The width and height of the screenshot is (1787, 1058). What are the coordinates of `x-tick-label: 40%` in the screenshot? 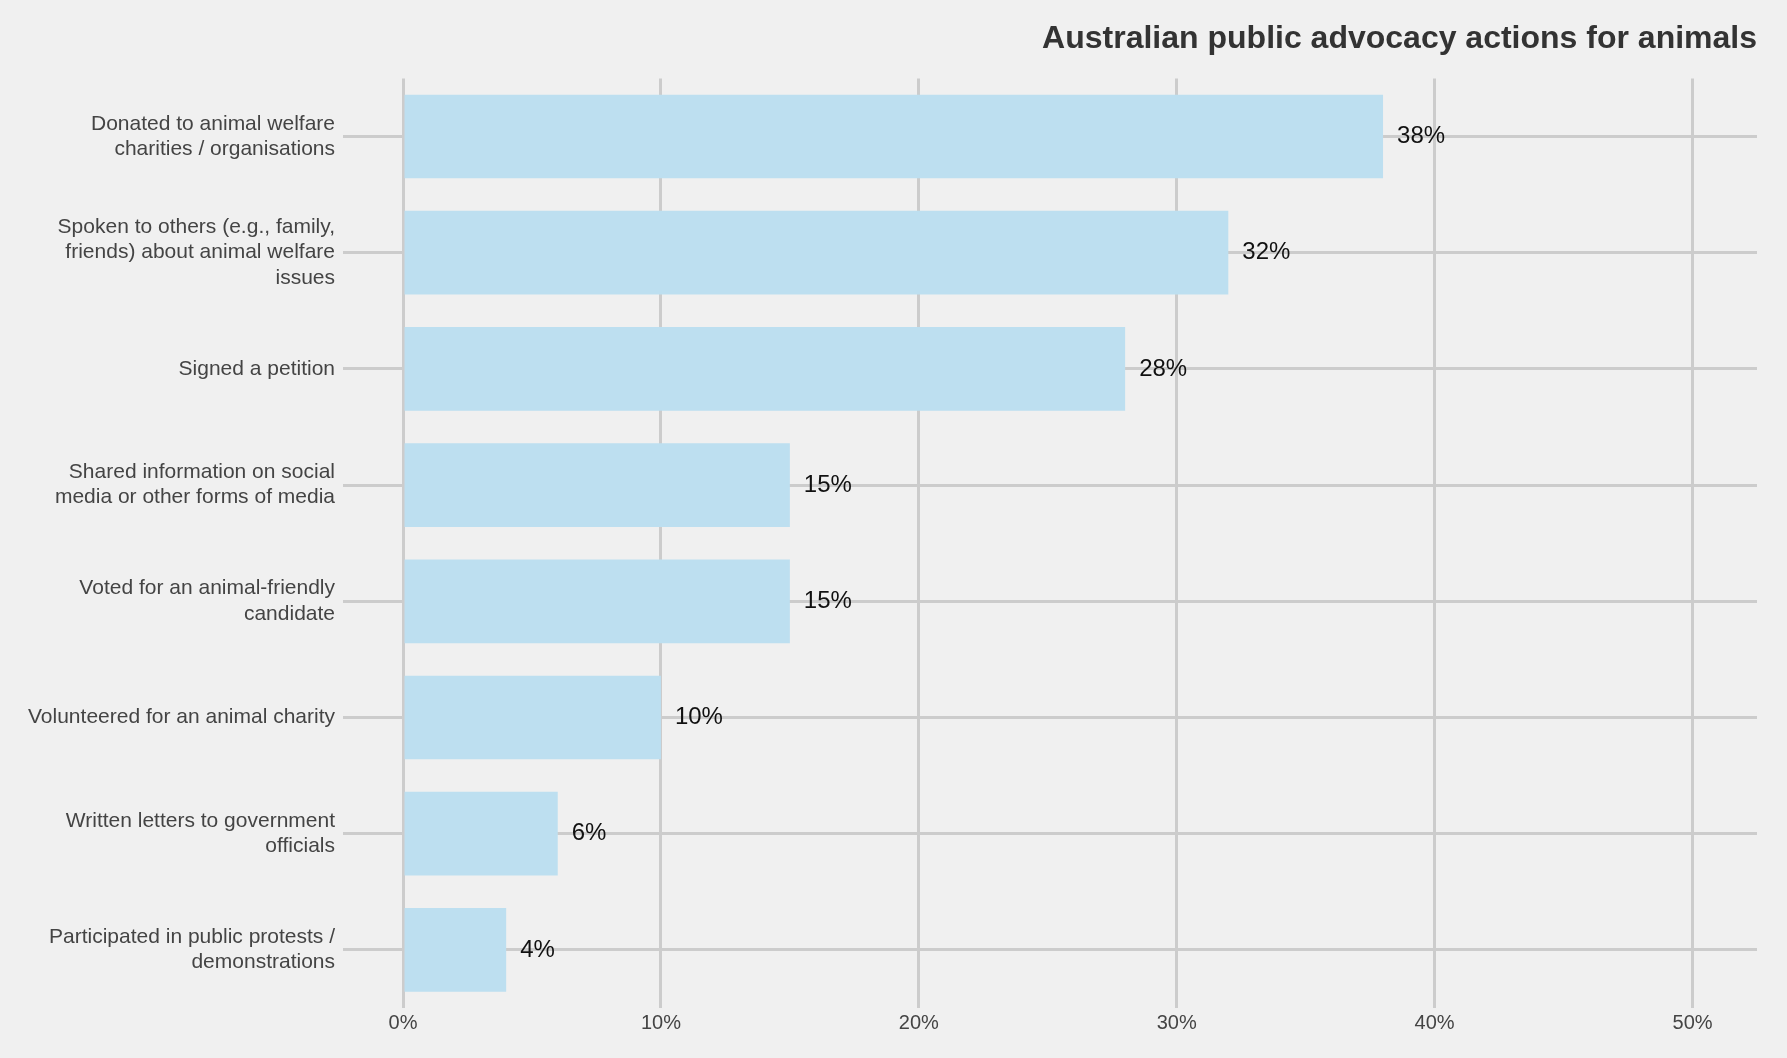 It's located at (1434, 1021).